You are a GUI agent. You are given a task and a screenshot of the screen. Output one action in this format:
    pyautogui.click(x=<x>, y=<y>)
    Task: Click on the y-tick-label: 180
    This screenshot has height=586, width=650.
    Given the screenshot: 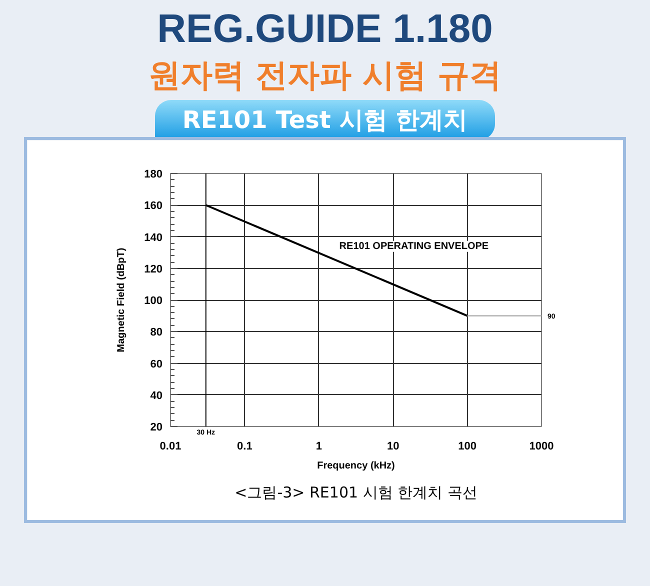 What is the action you would take?
    pyautogui.click(x=153, y=174)
    